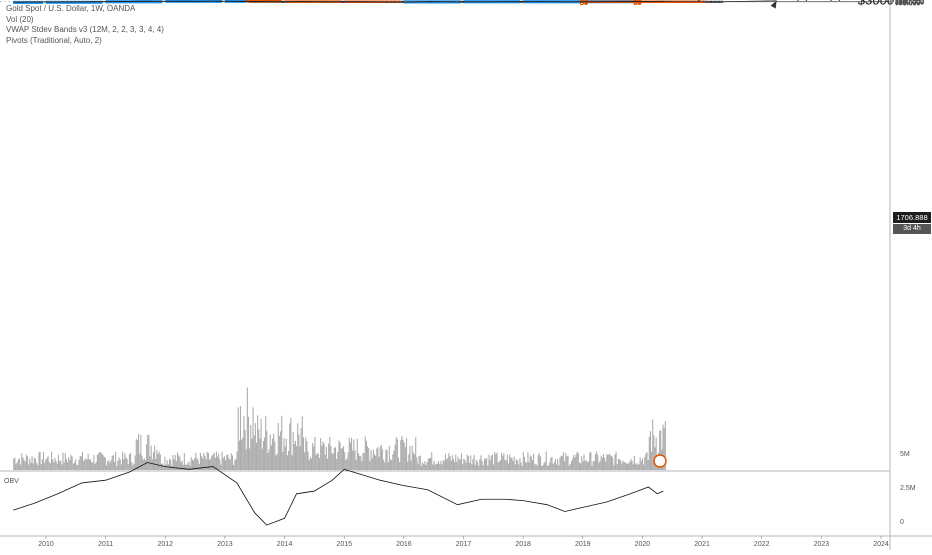 The width and height of the screenshot is (932, 555). I want to click on y-tick-label: 3400.000, so click(909, 2).